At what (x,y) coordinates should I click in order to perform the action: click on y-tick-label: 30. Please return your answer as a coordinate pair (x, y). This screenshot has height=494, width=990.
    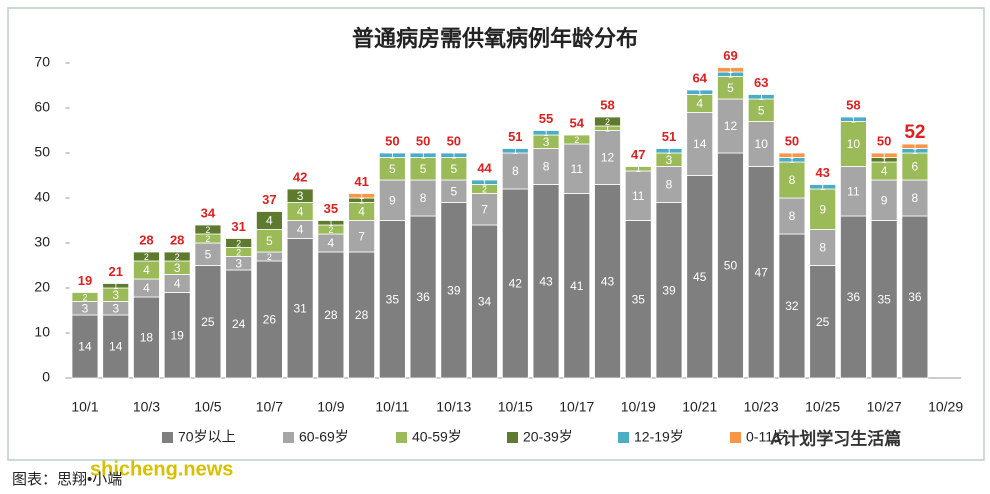
    Looking at the image, I should click on (42, 242).